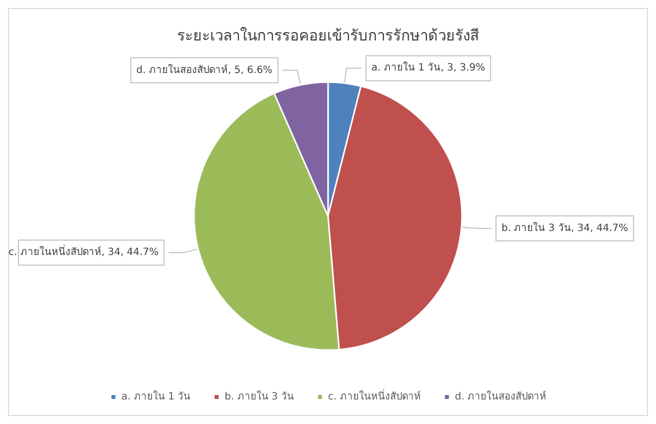 The height and width of the screenshot is (424, 656). Describe the element at coordinates (204, 70) in the screenshot. I see `data-label: d. ภายในสองสัปดาห์, 5, 6.6%` at that location.